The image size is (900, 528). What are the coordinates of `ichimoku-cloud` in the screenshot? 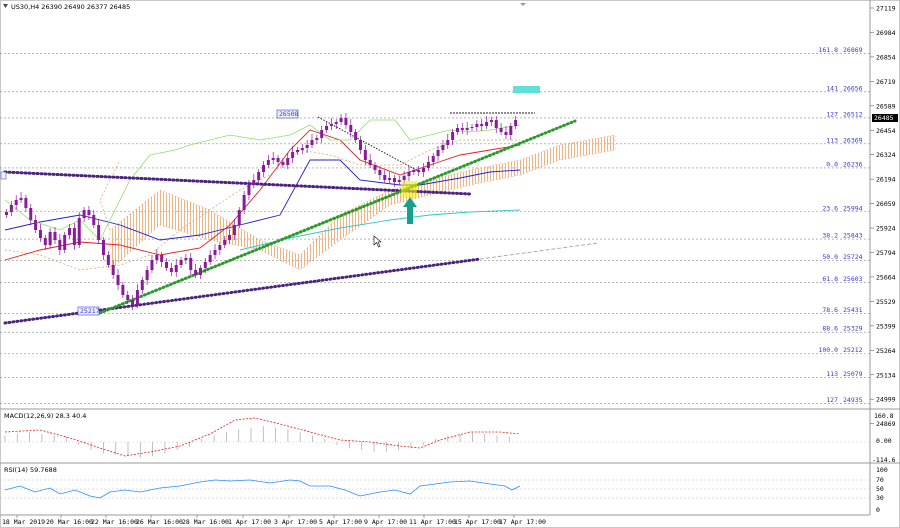 It's located at (357, 202).